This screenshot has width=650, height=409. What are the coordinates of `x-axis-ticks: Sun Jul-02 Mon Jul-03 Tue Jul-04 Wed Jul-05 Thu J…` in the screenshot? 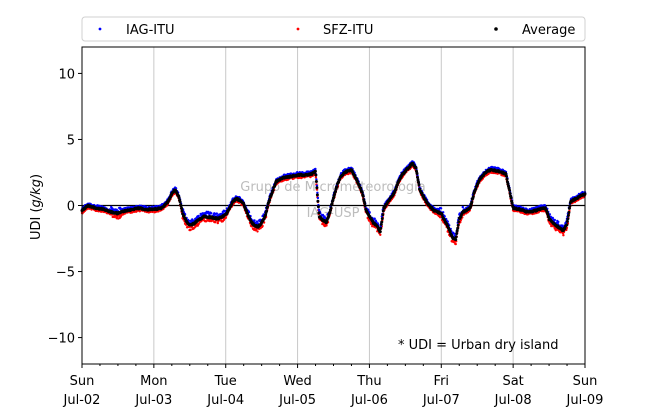 It's located at (333, 386).